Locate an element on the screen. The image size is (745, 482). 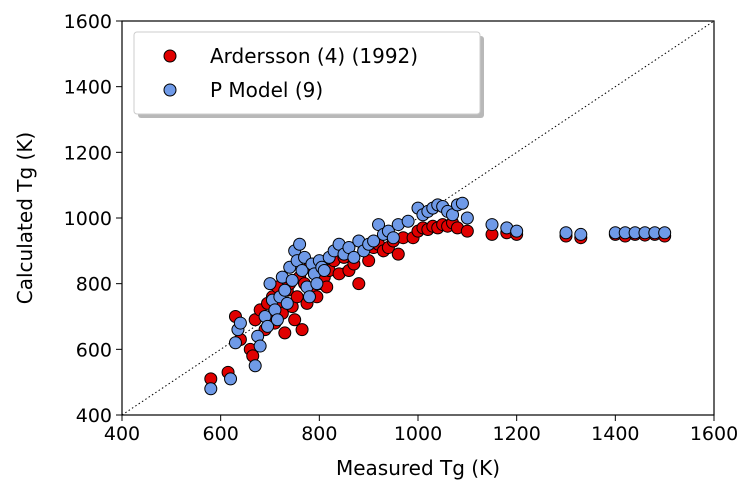
x-tick-label: 600 is located at coordinates (221, 434).